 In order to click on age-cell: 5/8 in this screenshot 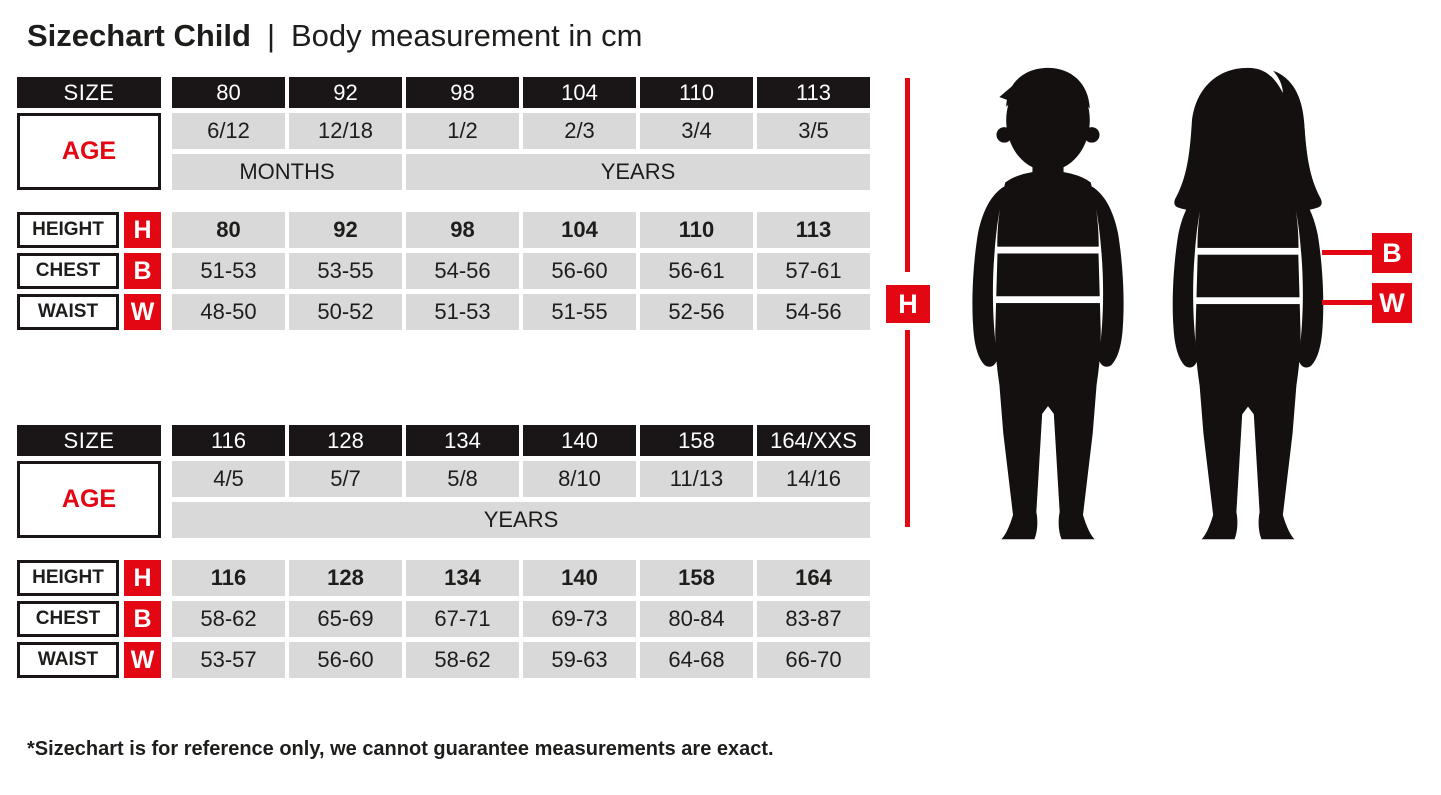, I will do `click(462, 479)`.